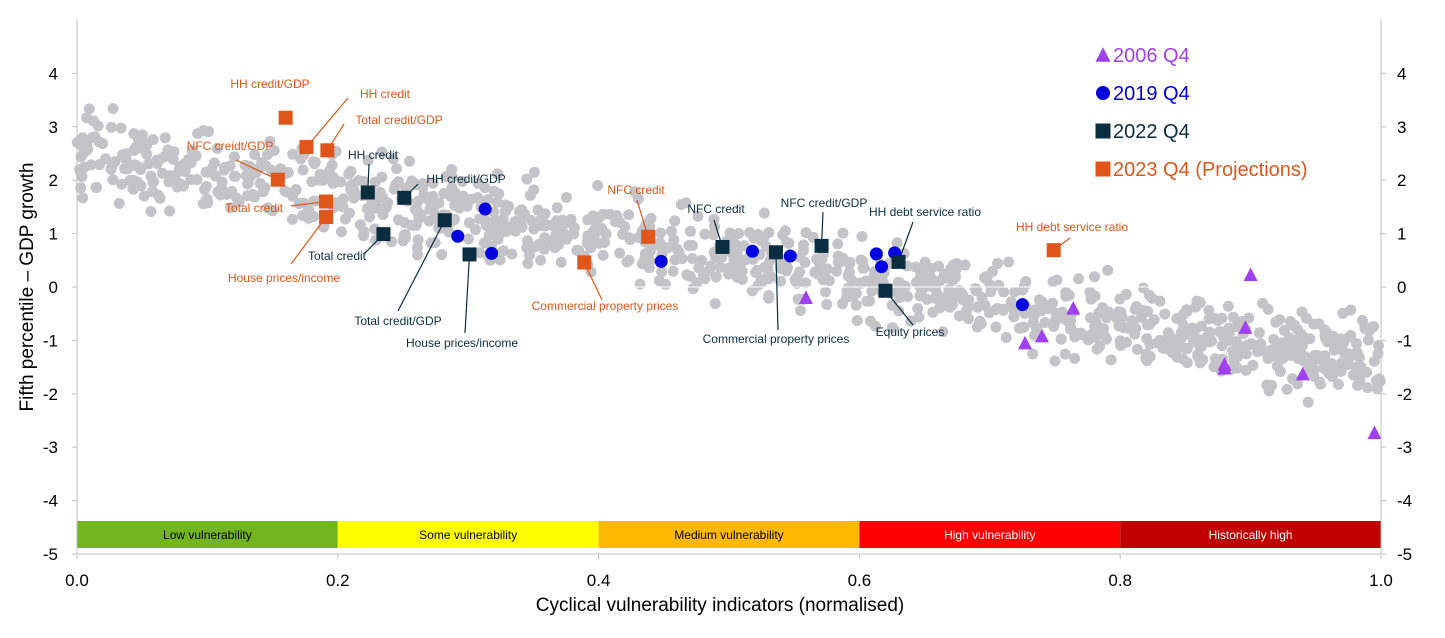 Image resolution: width=1445 pixels, height=638 pixels. What do you see at coordinates (989, 535) in the screenshot?
I see `band-label: High vulnerability` at bounding box center [989, 535].